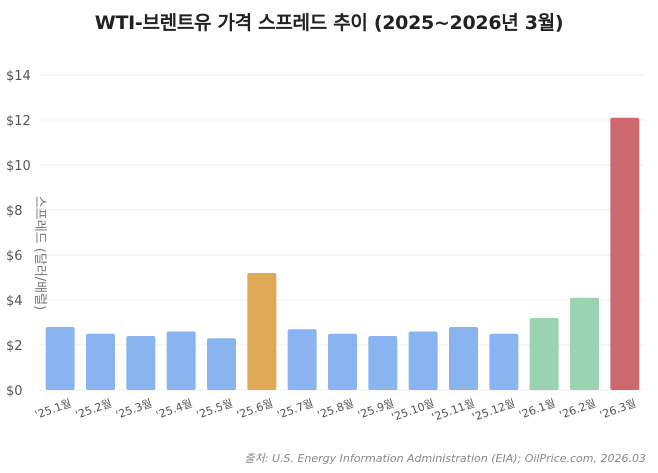  I want to click on x-tick-label: '25.1월, so click(53, 409).